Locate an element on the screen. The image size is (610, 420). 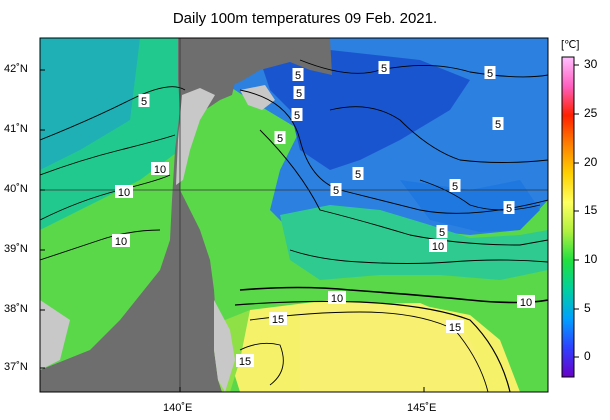
colorbar-tick-label: 15 is located at coordinates (591, 210).